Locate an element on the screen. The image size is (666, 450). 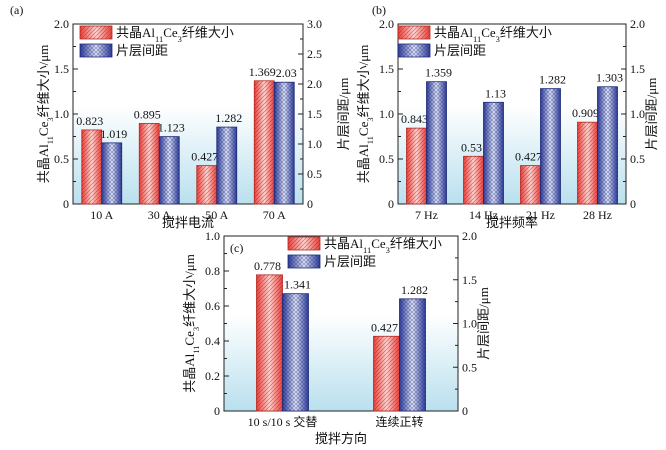
x-axis-label: 搅拌电流 is located at coordinates (188, 222).